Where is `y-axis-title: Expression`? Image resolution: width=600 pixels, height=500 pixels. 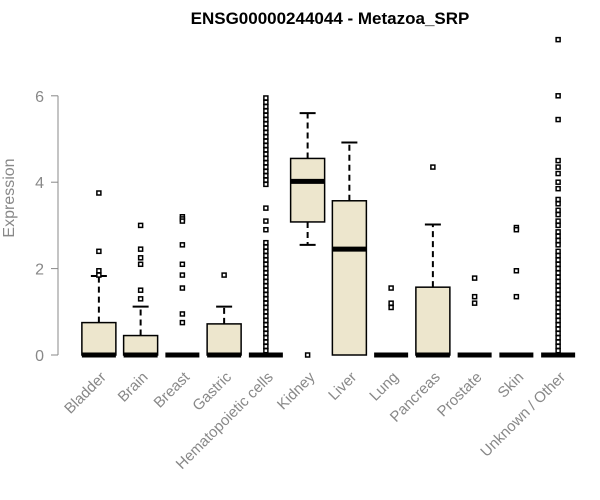 y-axis-title: Expression is located at coordinates (9, 197).